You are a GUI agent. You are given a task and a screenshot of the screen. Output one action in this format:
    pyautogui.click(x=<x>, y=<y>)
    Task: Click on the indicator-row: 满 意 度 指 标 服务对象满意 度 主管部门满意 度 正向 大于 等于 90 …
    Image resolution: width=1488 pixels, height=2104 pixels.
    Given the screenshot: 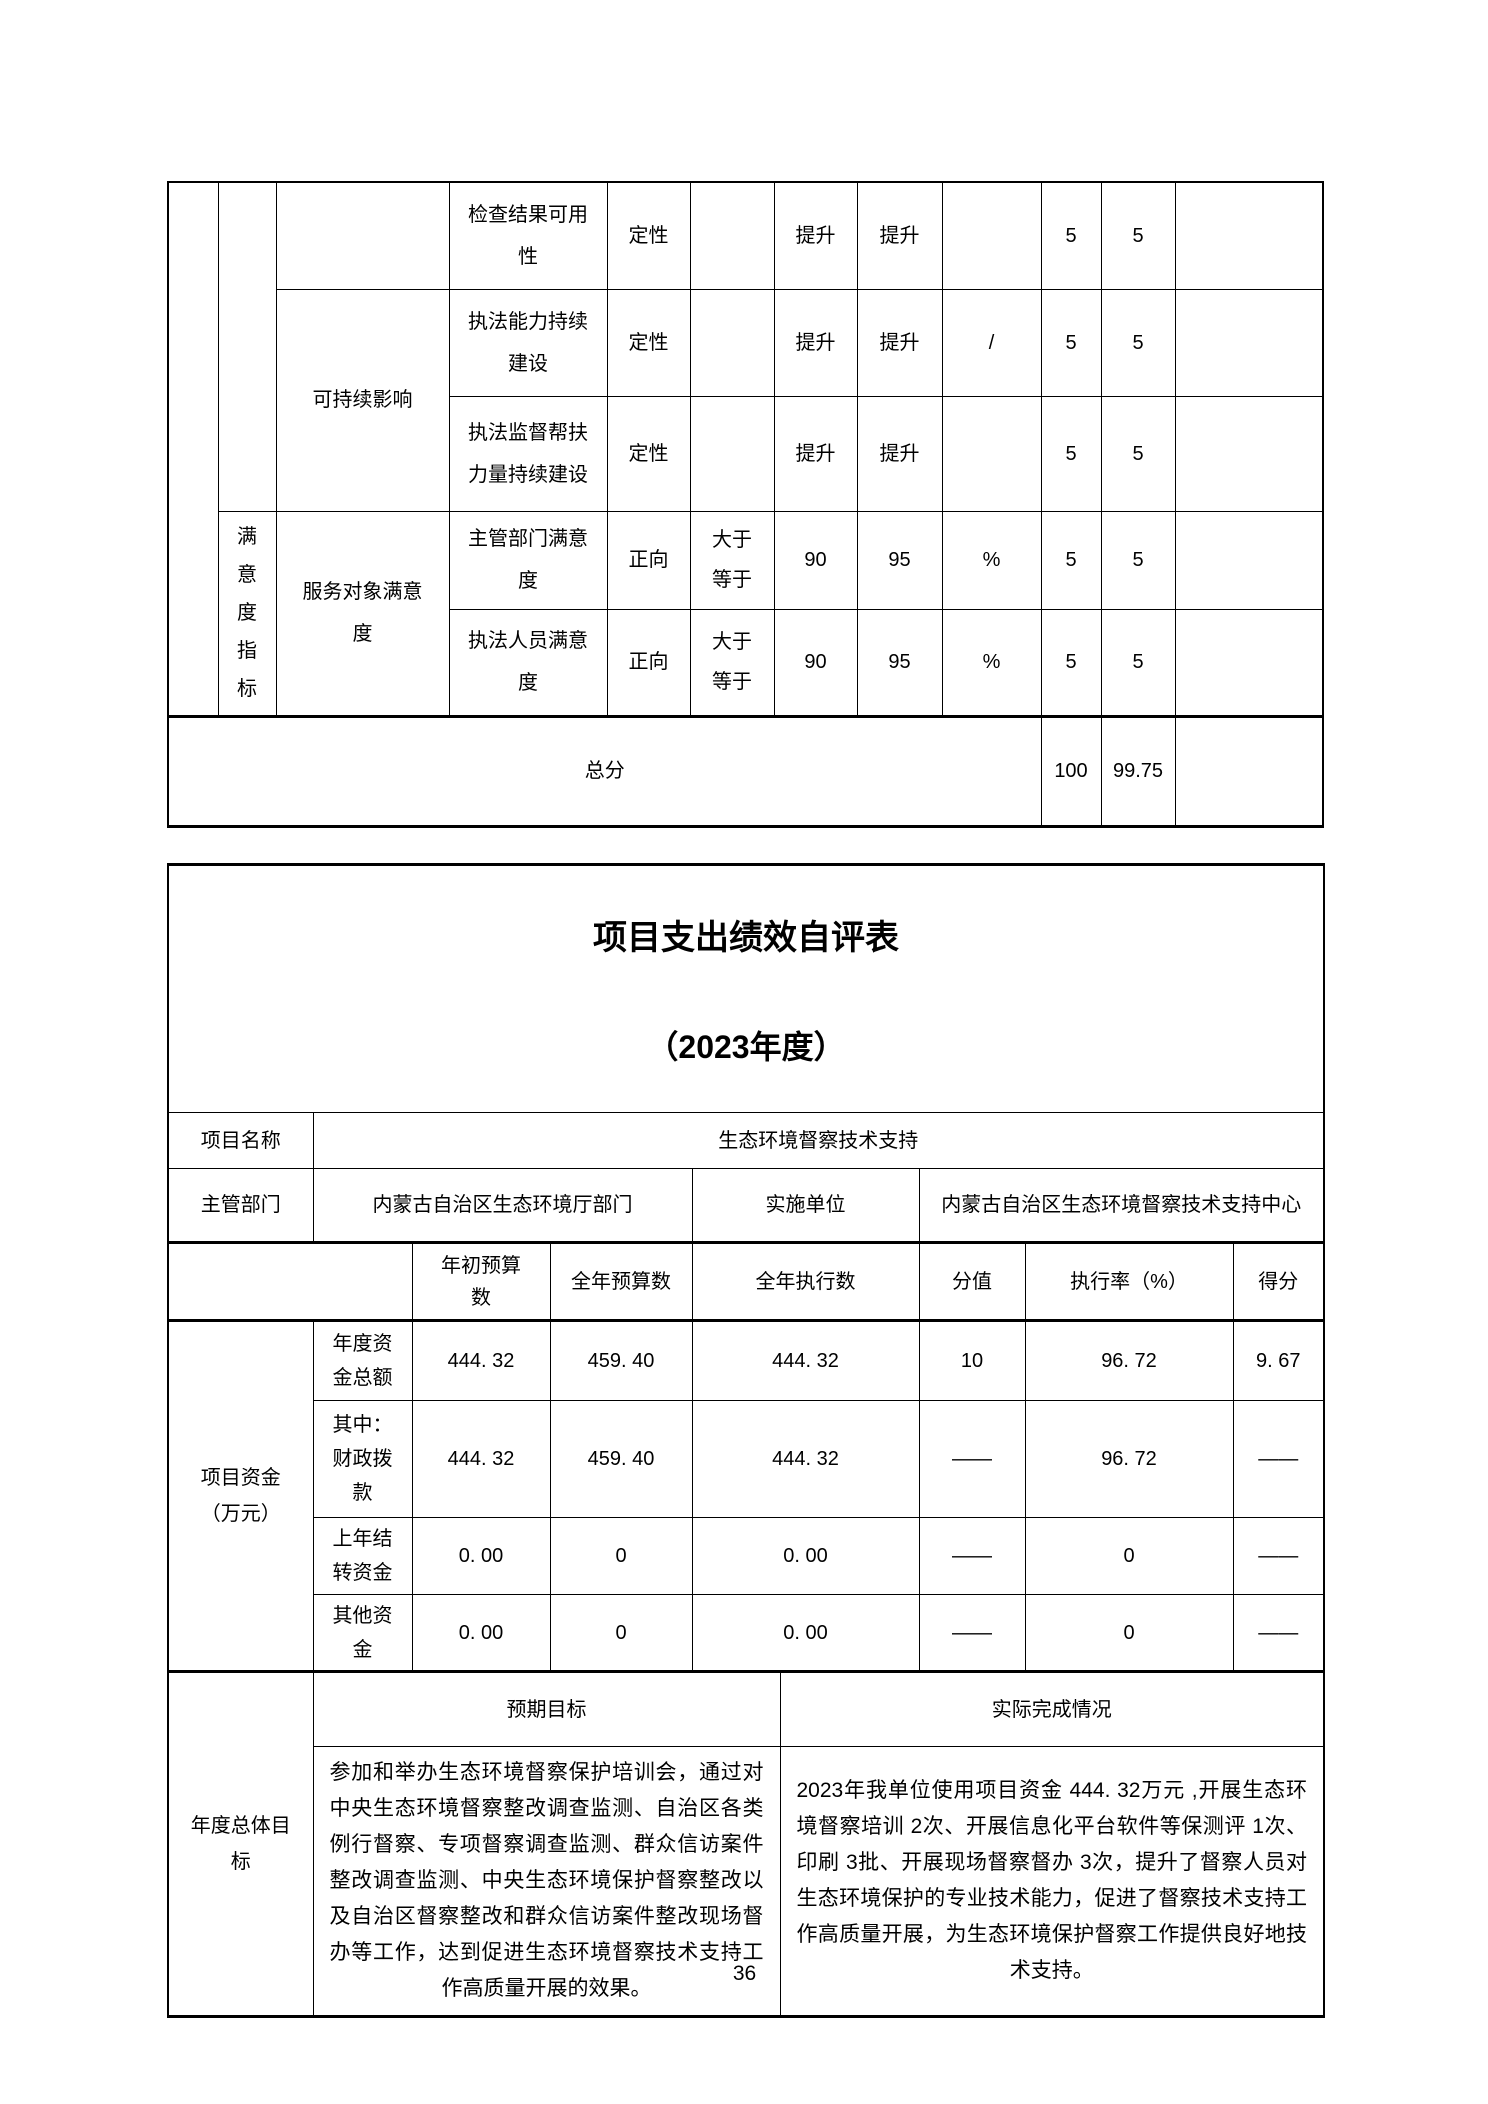 What is the action you would take?
    pyautogui.click(x=746, y=613)
    